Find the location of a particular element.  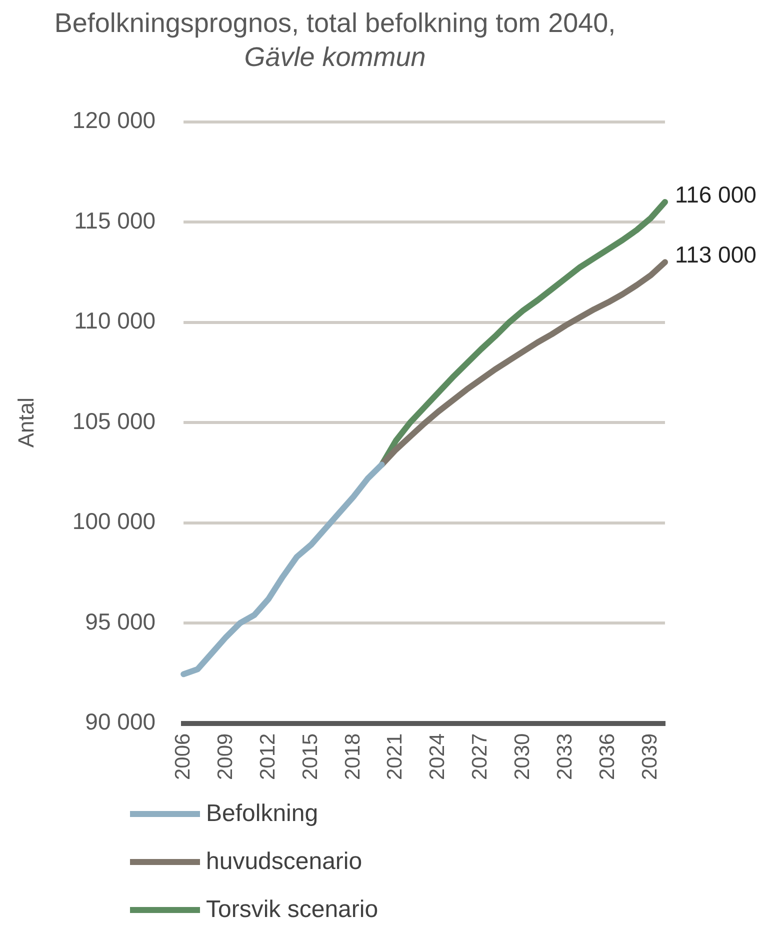

x-tick-label: 2012 is located at coordinates (268, 756).